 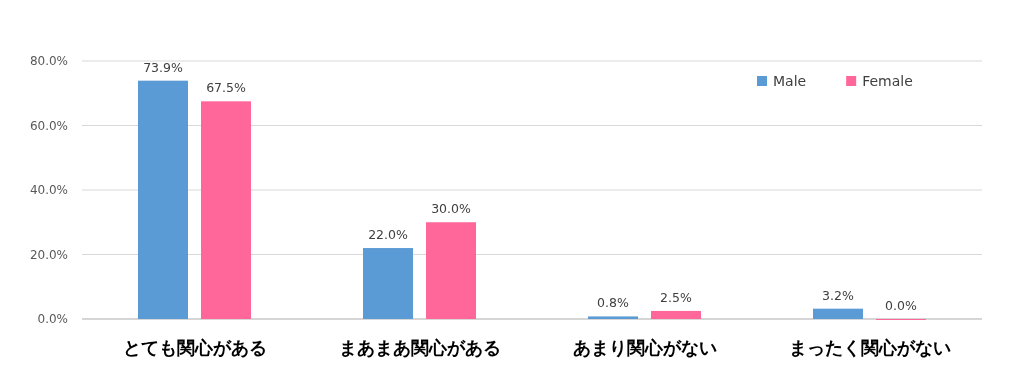 What do you see at coordinates (48, 125) in the screenshot?
I see `y-tick-label: 60.0%` at bounding box center [48, 125].